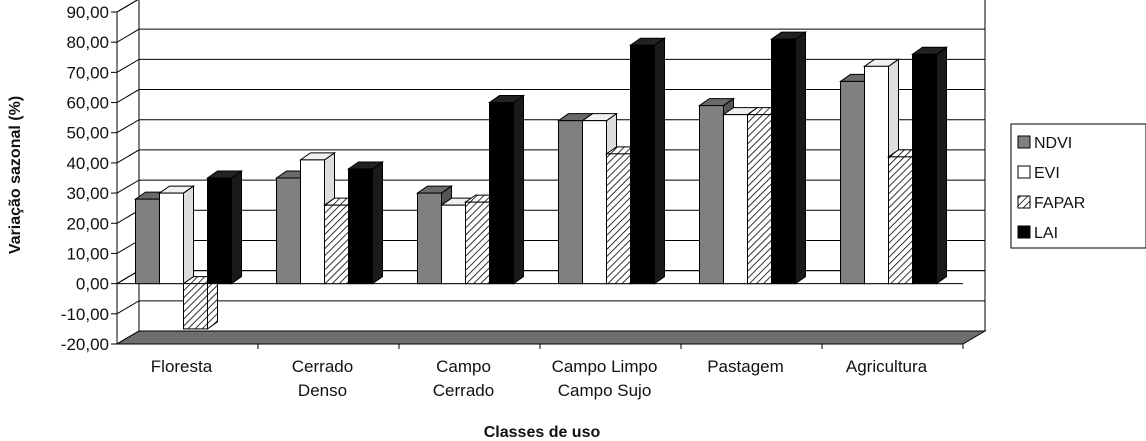 The width and height of the screenshot is (1146, 441). I want to click on category-label: Floresta, so click(182, 366).